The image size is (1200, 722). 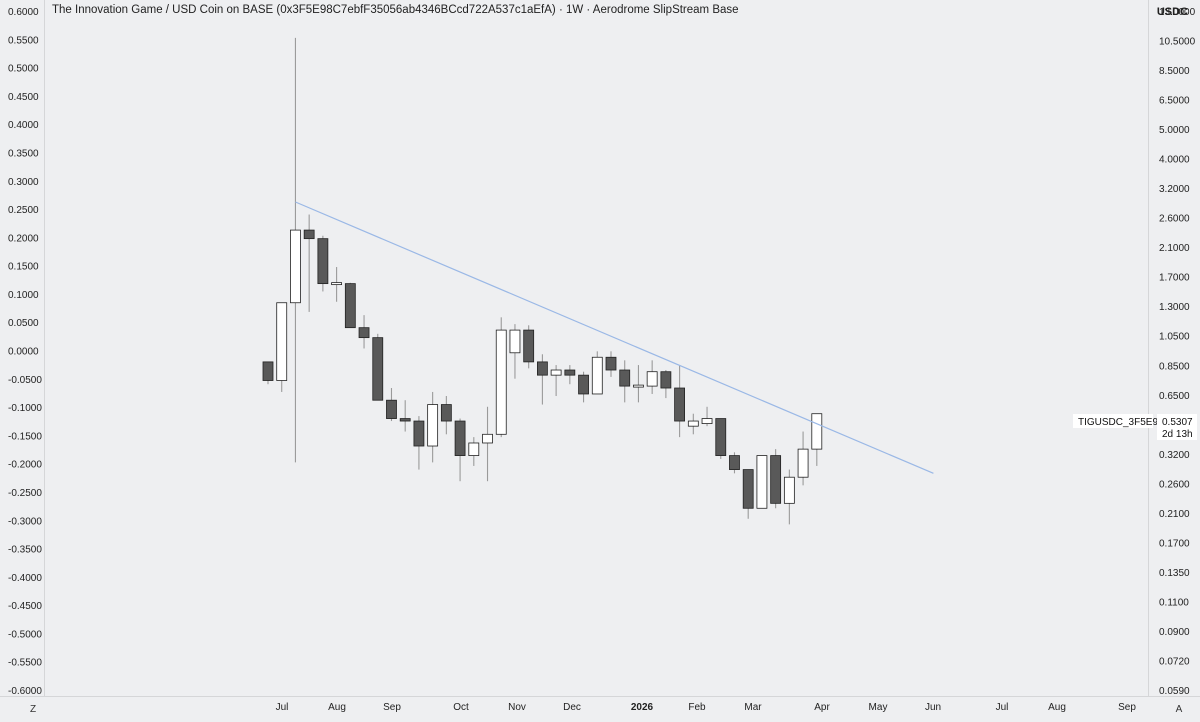 I want to click on time-axis-tick: Nov, so click(x=517, y=707).